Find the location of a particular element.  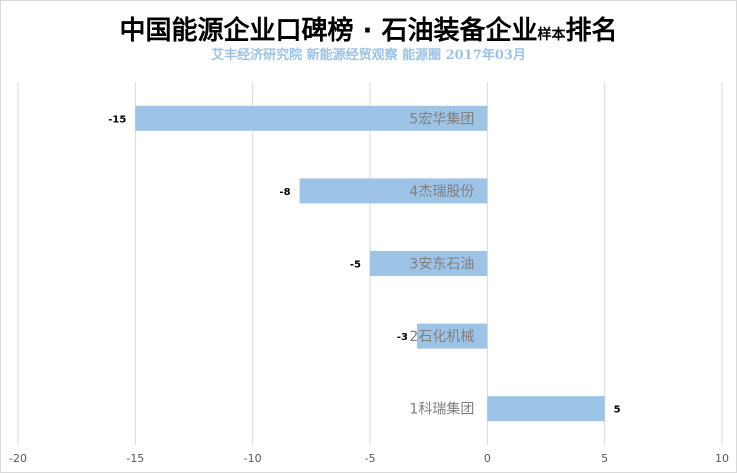

value-label: -15 is located at coordinates (117, 119).